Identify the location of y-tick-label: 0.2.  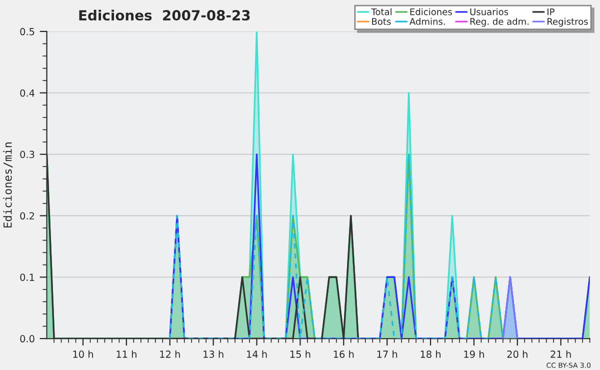
(27, 216).